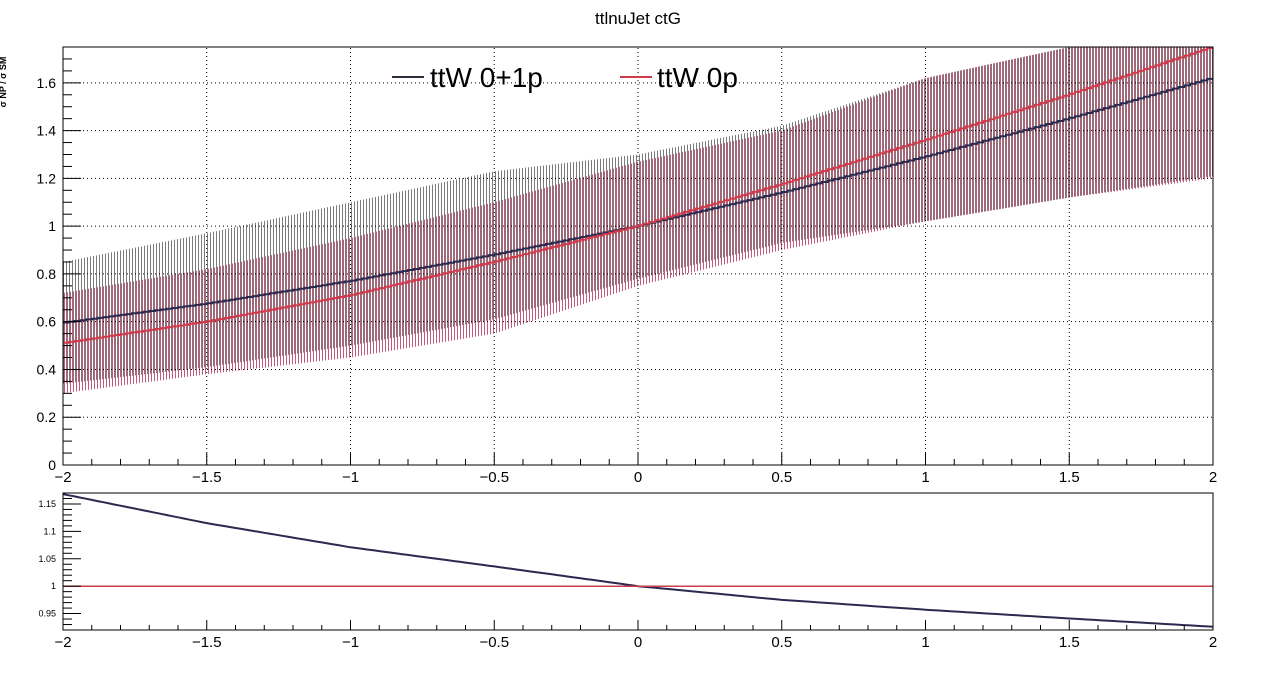 This screenshot has height=692, width=1276. I want to click on y-tick-label: 1.4, so click(47, 131).